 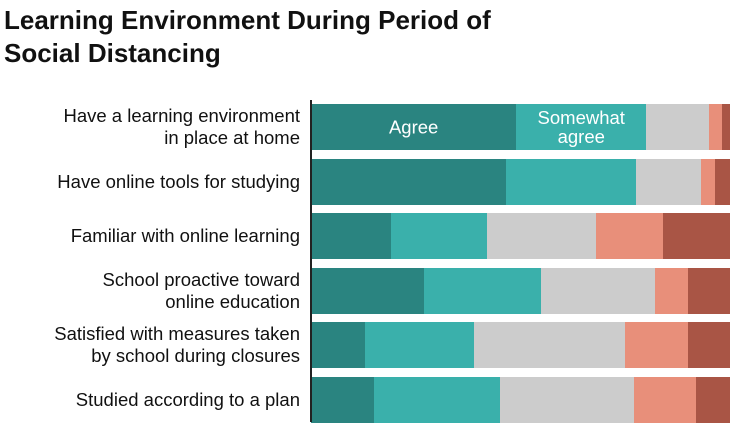 I want to click on category-label: Have online tools for studying, so click(x=178, y=181).